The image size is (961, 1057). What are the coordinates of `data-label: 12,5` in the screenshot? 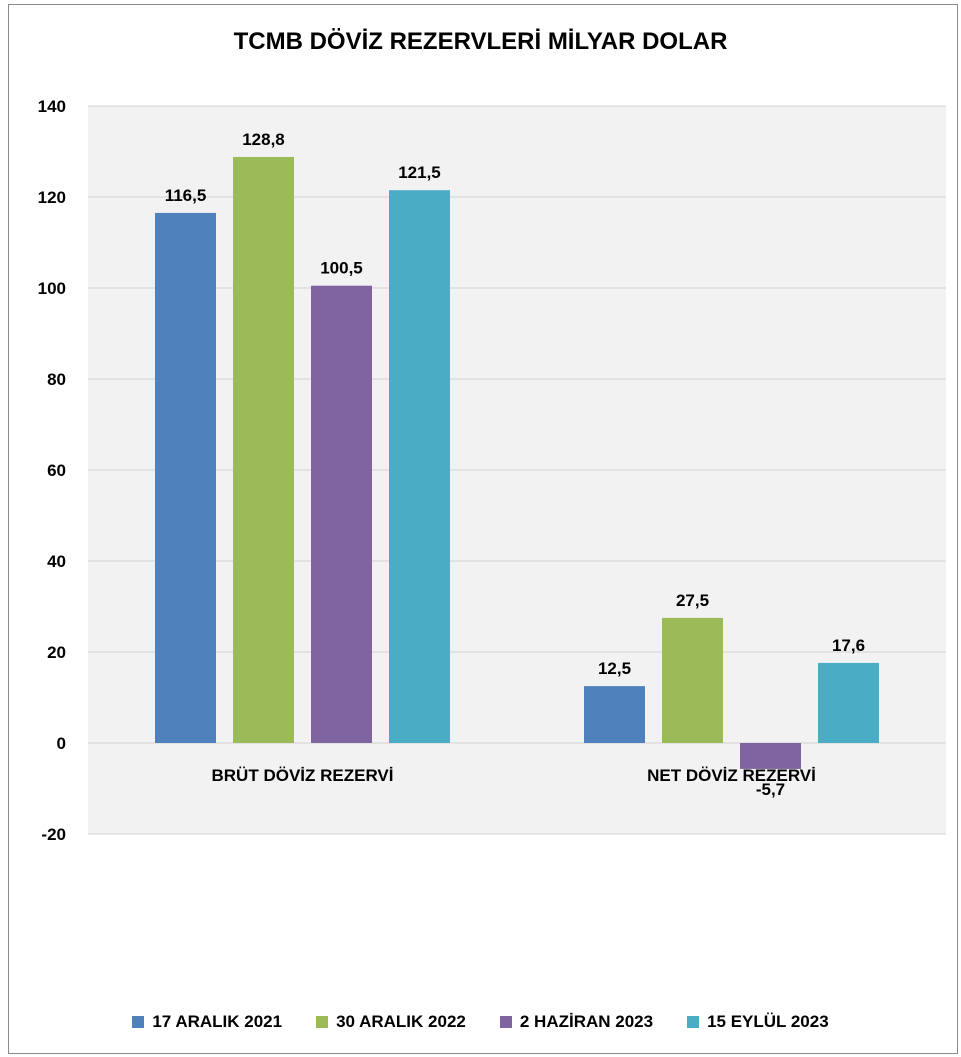 It's located at (614, 668).